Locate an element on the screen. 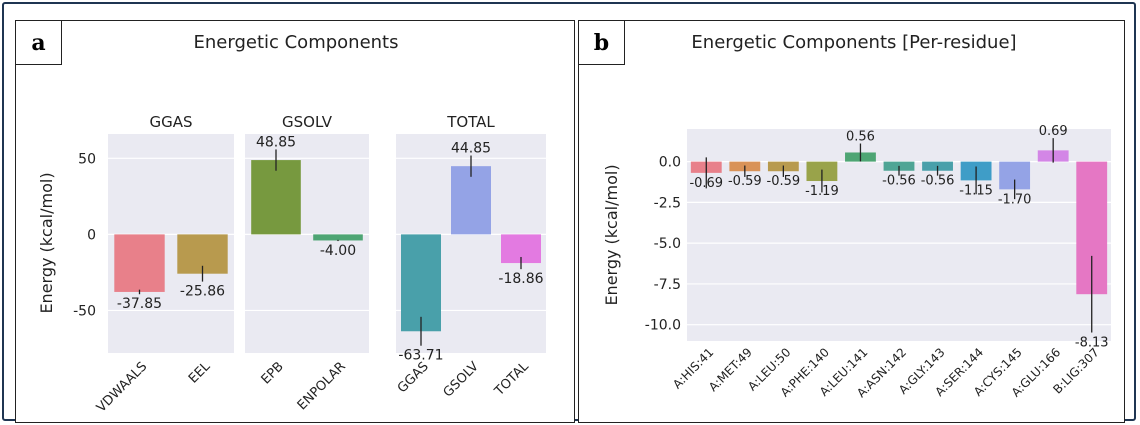 The image size is (1140, 425). y-tick-label: -10.0 is located at coordinates (663, 326).